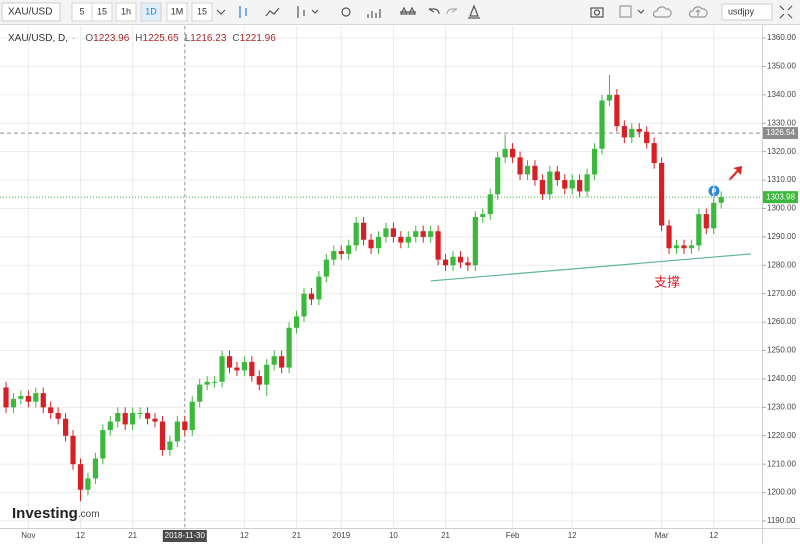  What do you see at coordinates (341, 535) in the screenshot?
I see `x-tick-label: 2019` at bounding box center [341, 535].